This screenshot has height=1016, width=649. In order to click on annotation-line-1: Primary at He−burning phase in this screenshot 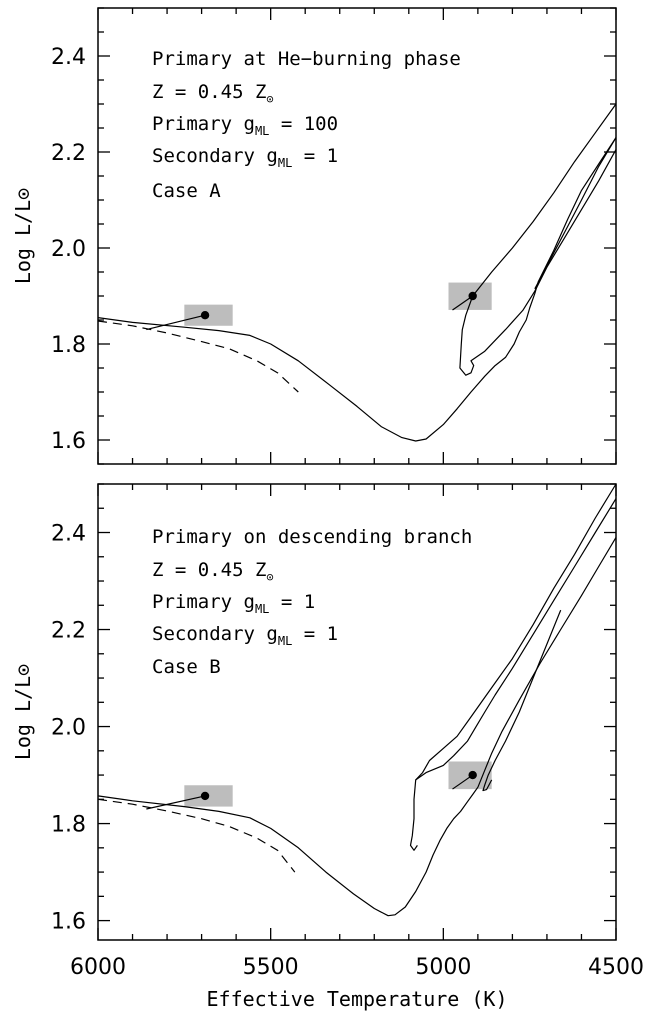, I will do `click(306, 59)`.